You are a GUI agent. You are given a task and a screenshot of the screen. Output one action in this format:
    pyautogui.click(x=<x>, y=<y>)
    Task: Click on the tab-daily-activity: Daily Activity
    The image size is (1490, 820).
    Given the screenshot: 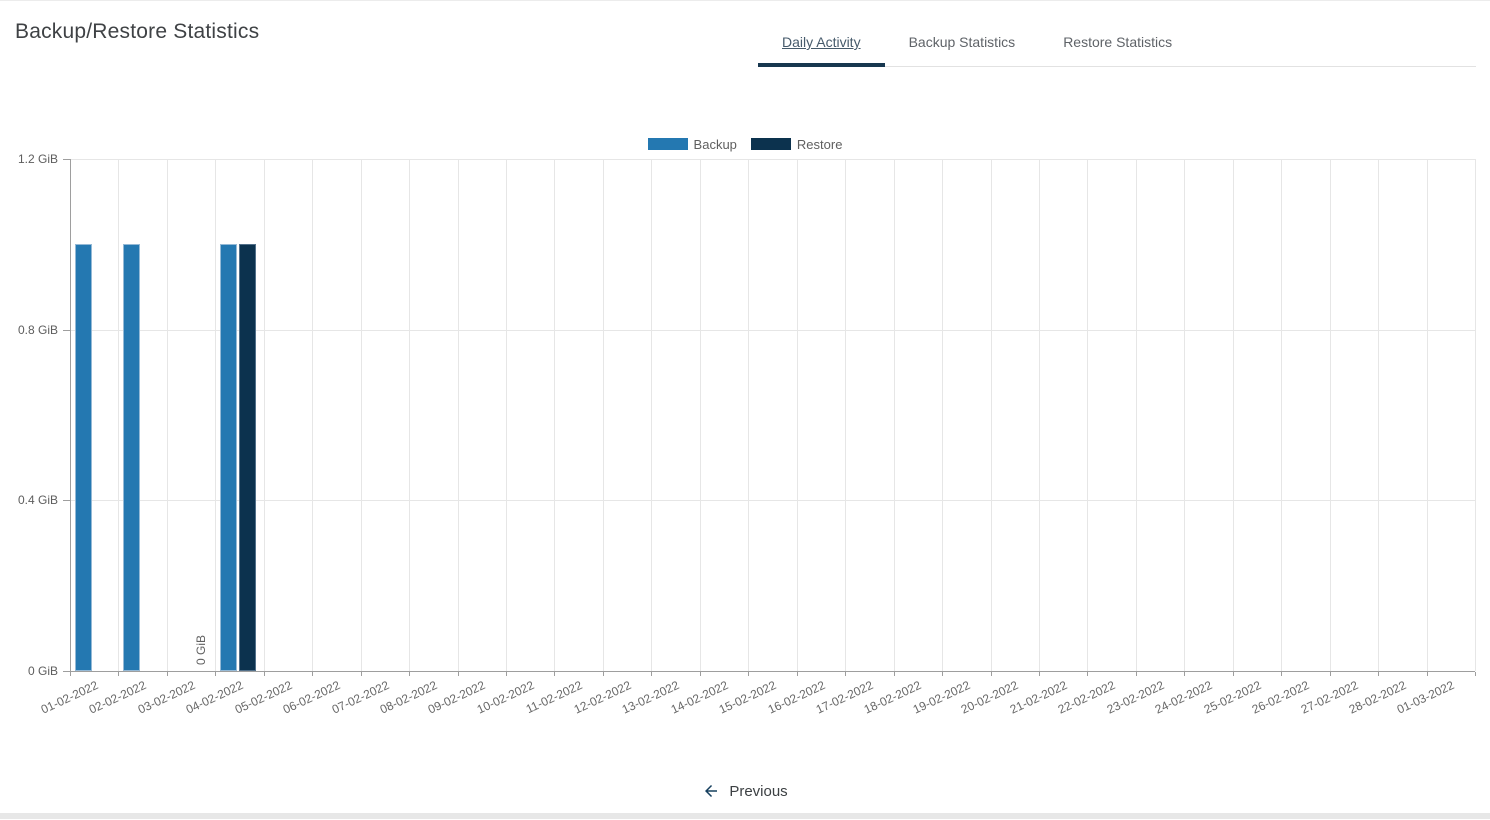 What is the action you would take?
    pyautogui.click(x=821, y=42)
    